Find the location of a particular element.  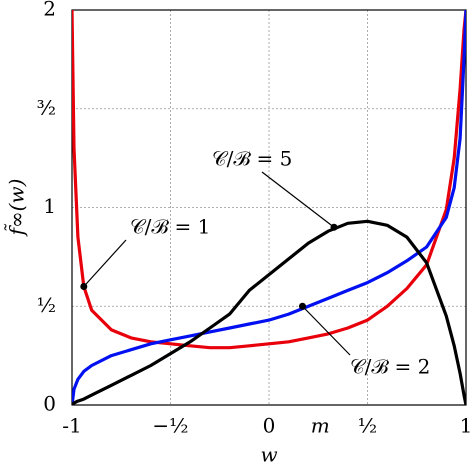

y-tick-label: ³⁄₂ is located at coordinates (46, 107).